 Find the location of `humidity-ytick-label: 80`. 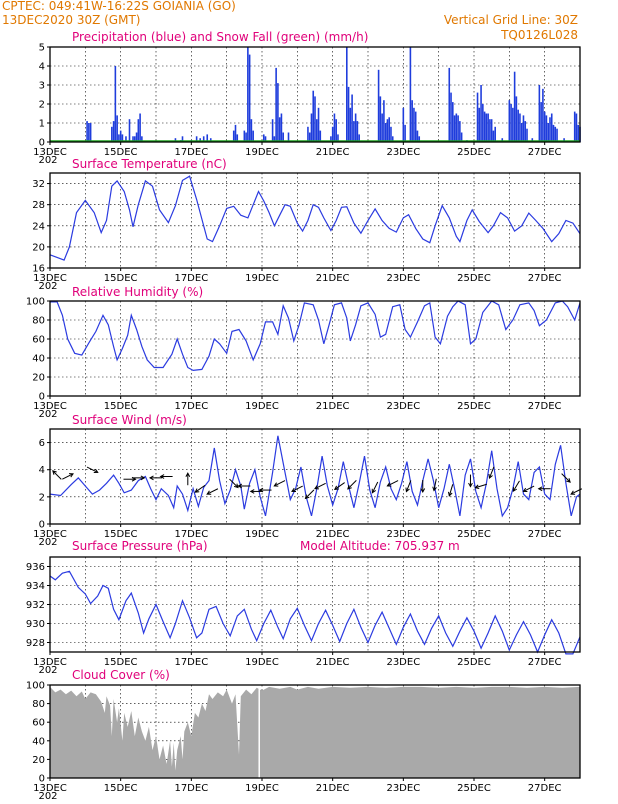

humidity-ytick-label: 80 is located at coordinates (38, 321).